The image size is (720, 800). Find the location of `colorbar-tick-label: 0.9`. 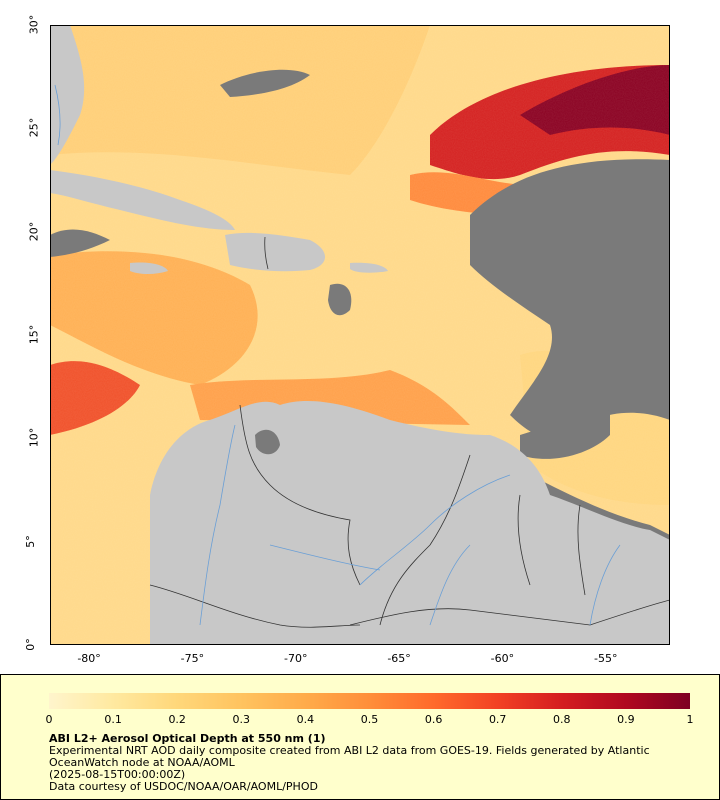

colorbar-tick-label: 0.9 is located at coordinates (626, 719).